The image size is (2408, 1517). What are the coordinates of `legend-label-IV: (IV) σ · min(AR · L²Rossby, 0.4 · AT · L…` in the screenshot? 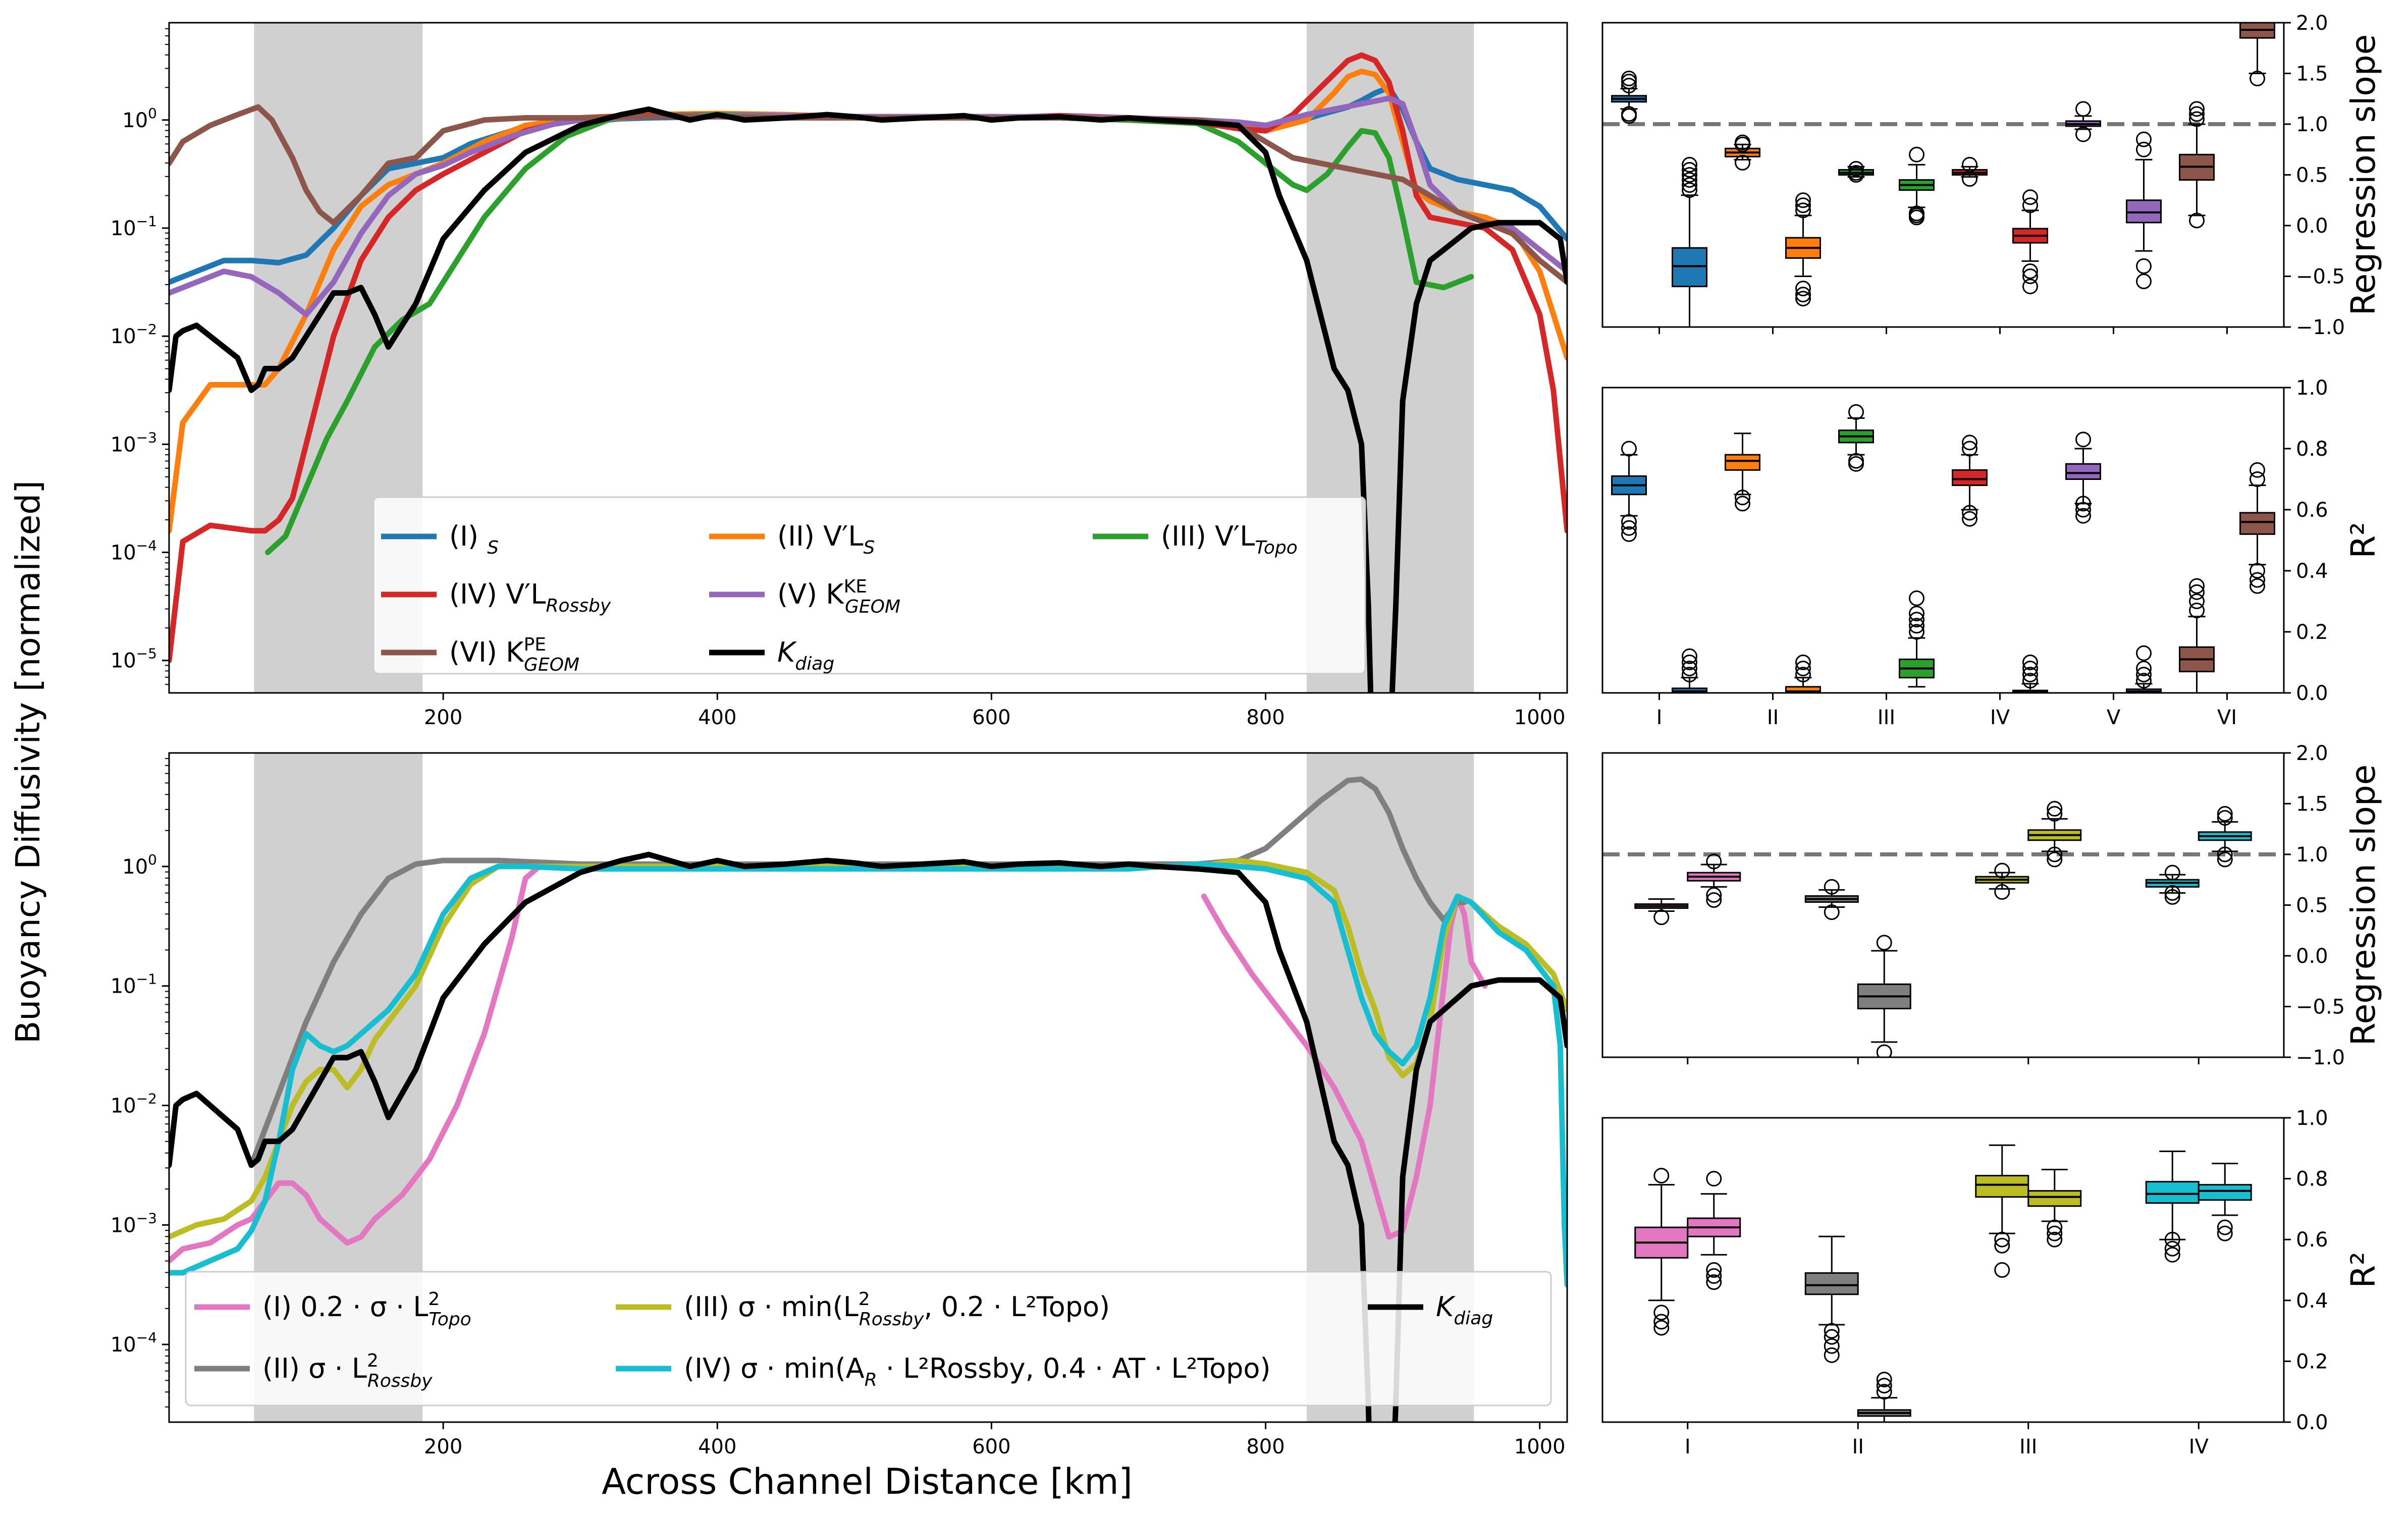 It's located at (978, 1371).